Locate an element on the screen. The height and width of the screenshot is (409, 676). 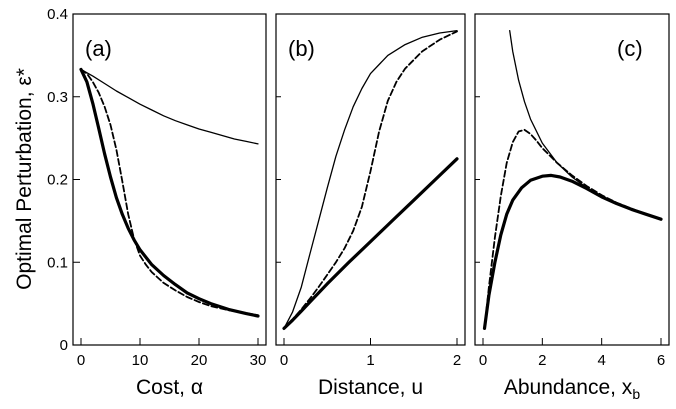
series-line-dashed is located at coordinates (572, 229).